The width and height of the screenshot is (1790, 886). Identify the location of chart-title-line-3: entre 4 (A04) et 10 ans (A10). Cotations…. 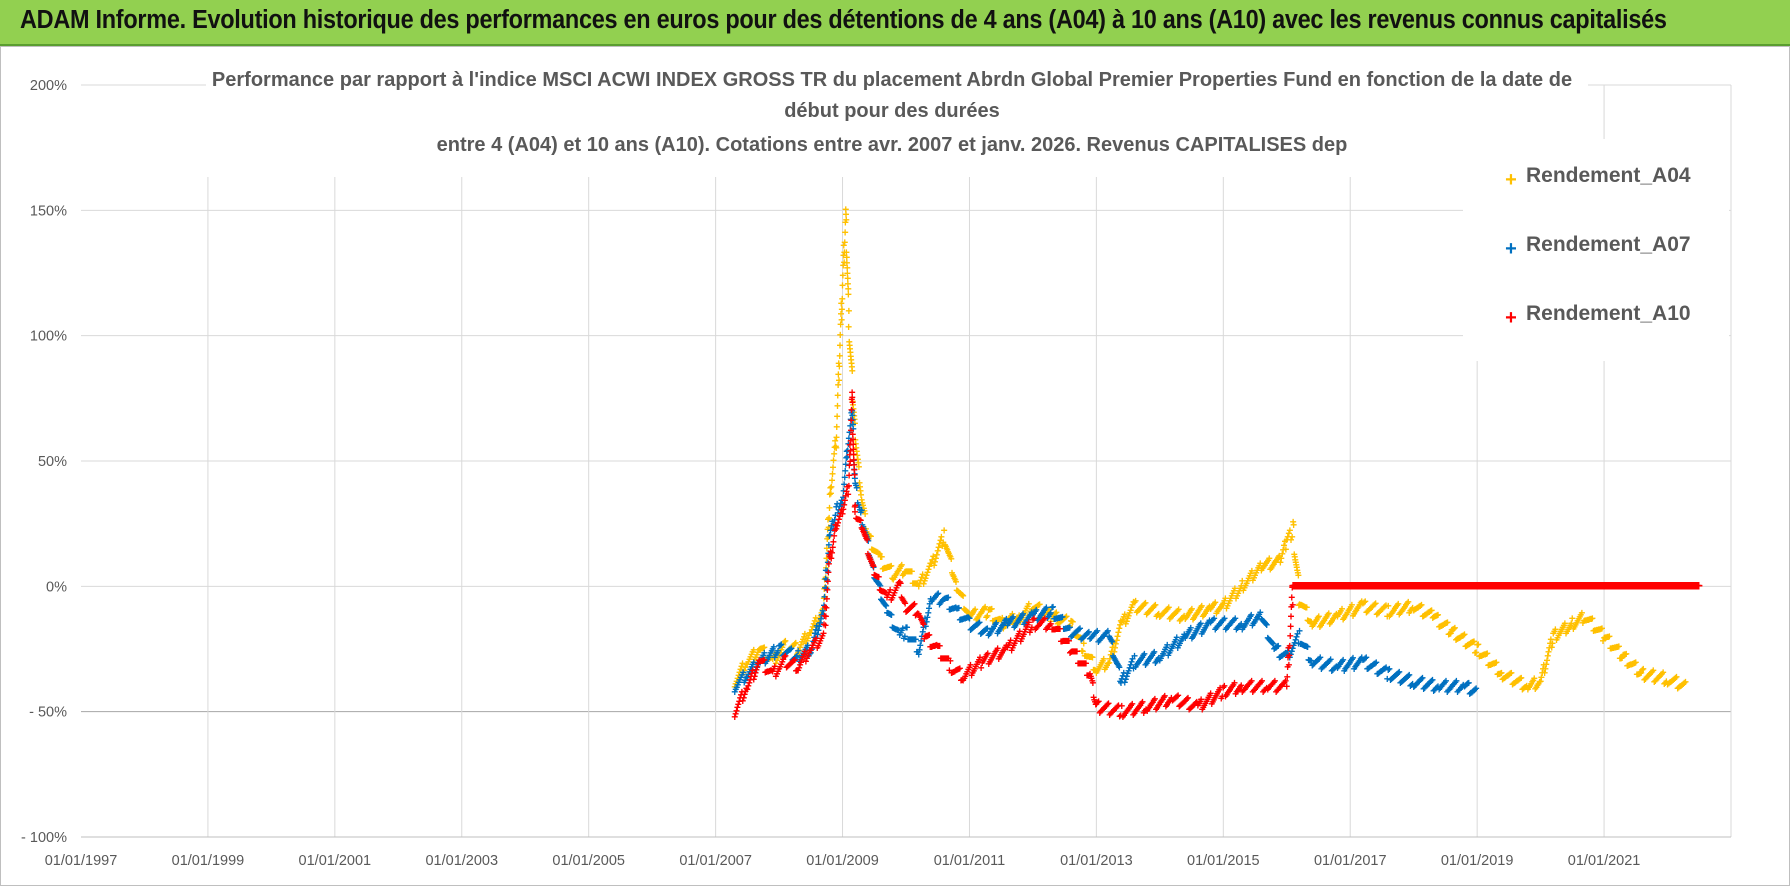
(892, 145).